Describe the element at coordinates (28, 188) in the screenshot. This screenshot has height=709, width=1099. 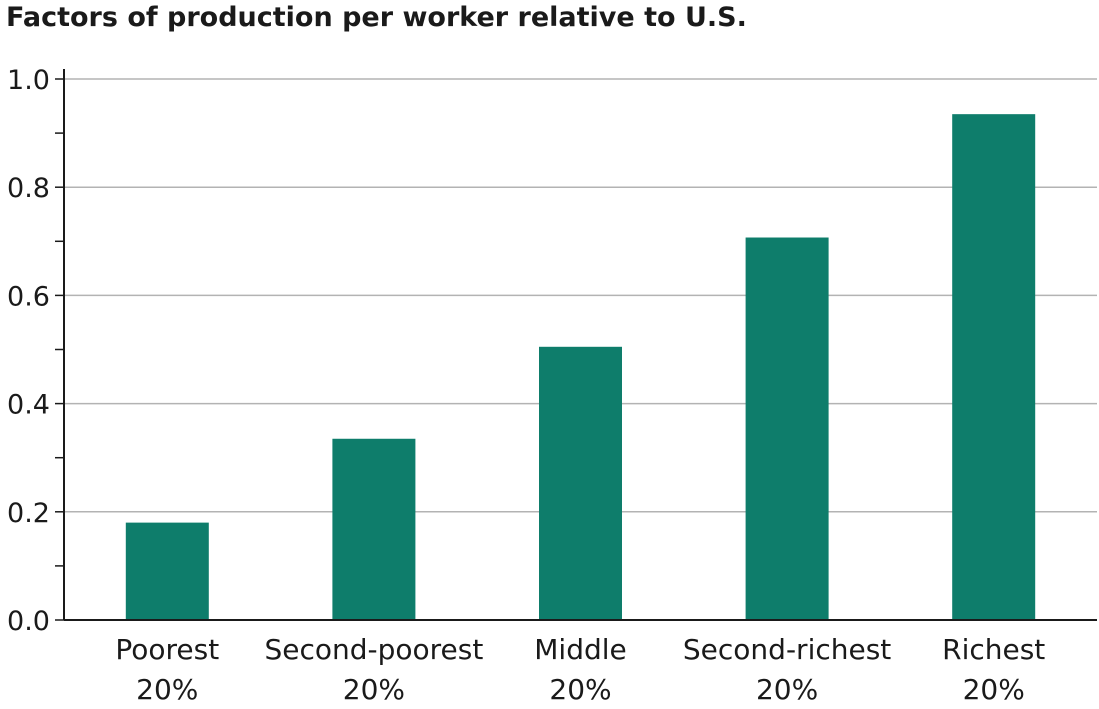
I see `y-tick-label-4: 0.8` at that location.